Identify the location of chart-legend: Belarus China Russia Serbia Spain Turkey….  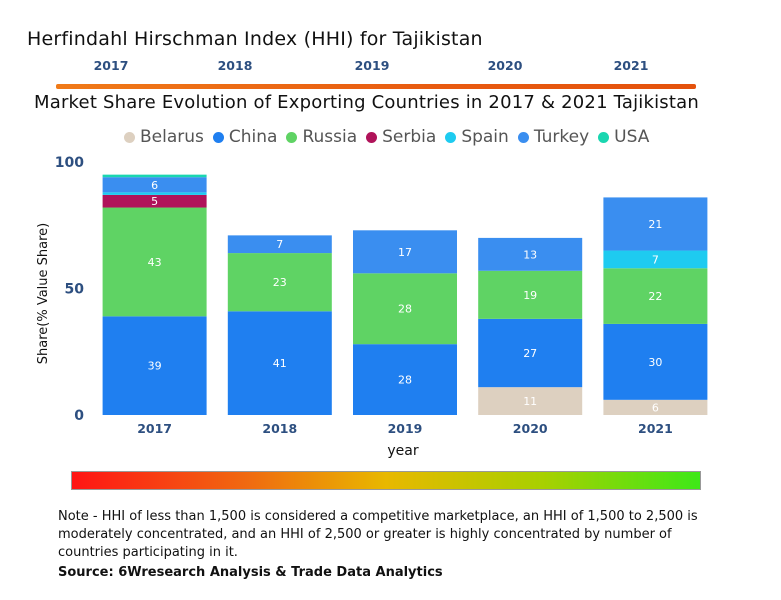
(391, 137).